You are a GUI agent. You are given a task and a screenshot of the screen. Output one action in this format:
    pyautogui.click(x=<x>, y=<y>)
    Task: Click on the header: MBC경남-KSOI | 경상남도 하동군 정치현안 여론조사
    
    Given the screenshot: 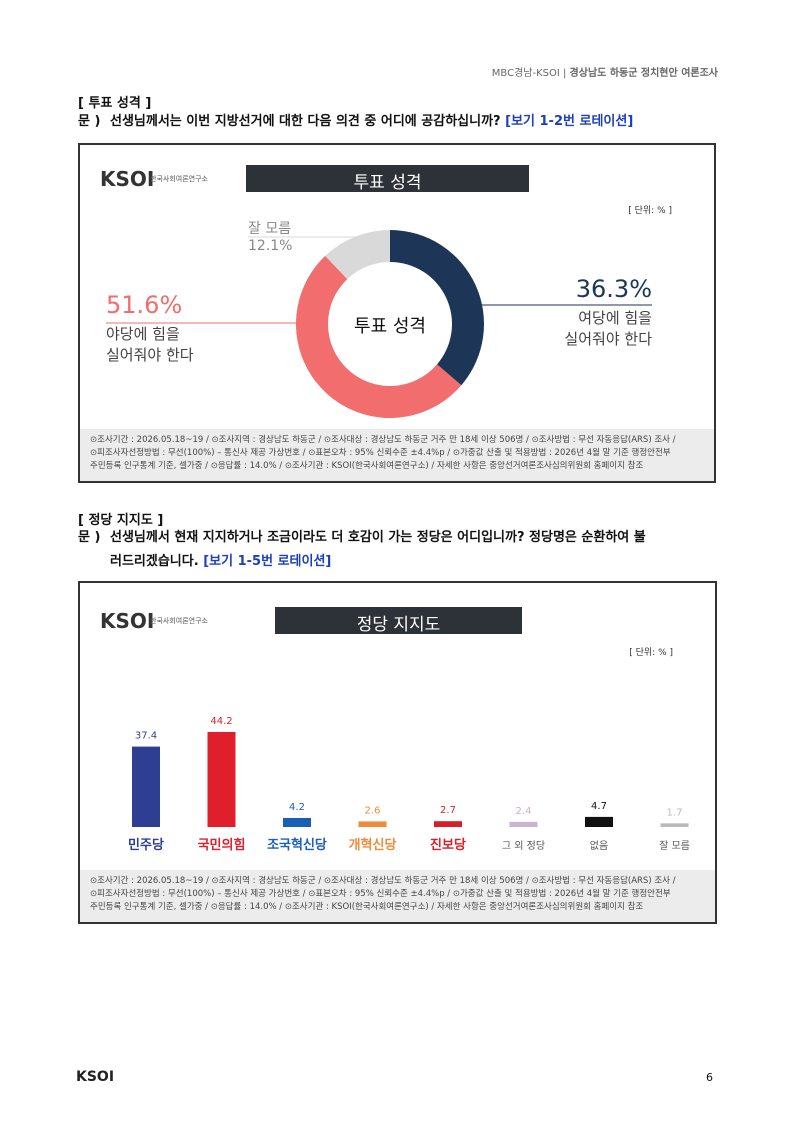 What is the action you would take?
    pyautogui.click(x=604, y=73)
    